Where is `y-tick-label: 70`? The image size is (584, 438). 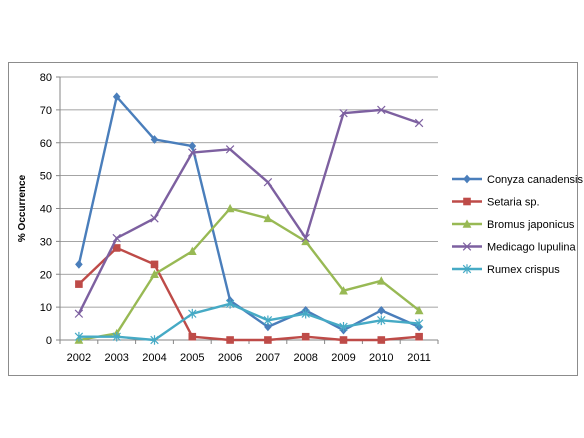 y-tick-label: 70 is located at coordinates (46, 111).